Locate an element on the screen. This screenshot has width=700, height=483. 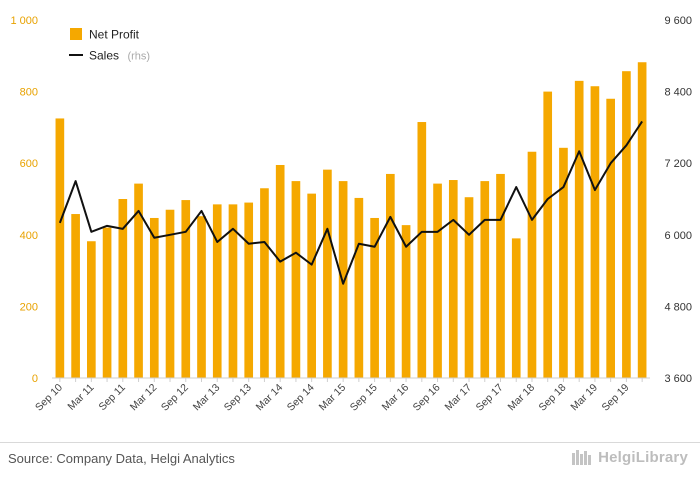
x-axis-tick-label: Sep 19 is located at coordinates (615, 398).